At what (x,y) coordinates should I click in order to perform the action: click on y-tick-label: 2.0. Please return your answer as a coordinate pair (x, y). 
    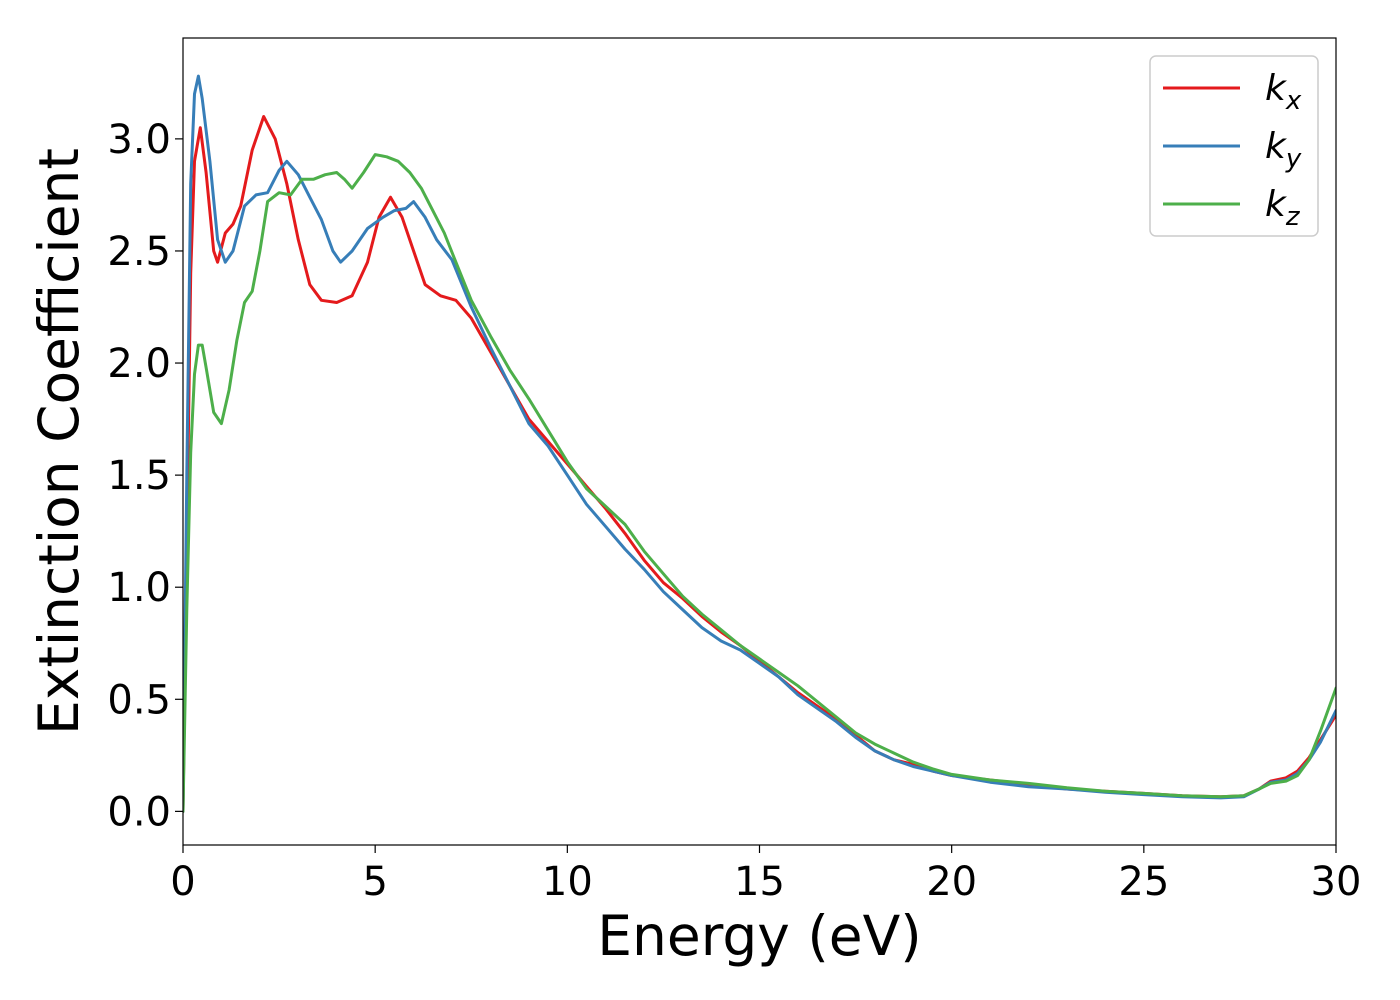
    Looking at the image, I should click on (139, 364).